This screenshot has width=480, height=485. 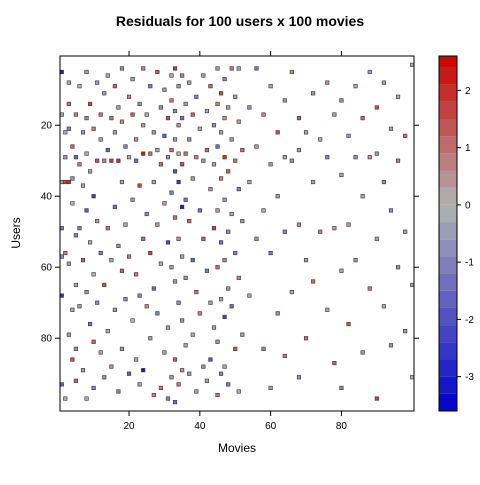 What do you see at coordinates (16, 232) in the screenshot?
I see `y-axis-label: Users` at bounding box center [16, 232].